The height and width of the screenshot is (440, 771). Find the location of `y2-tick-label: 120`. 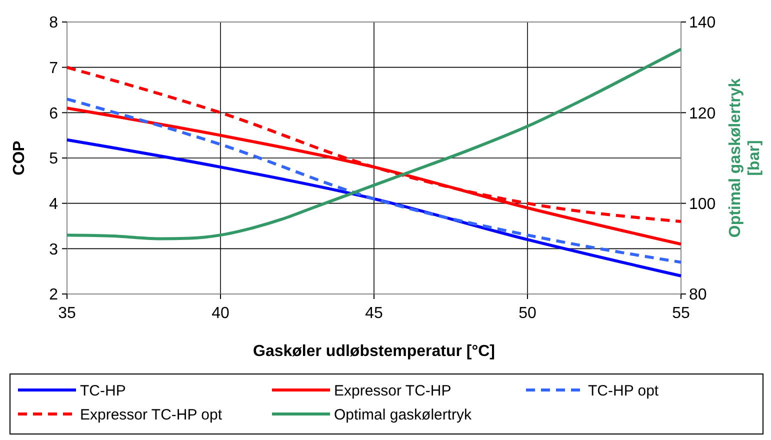

y2-tick-label: 120 is located at coordinates (702, 113).